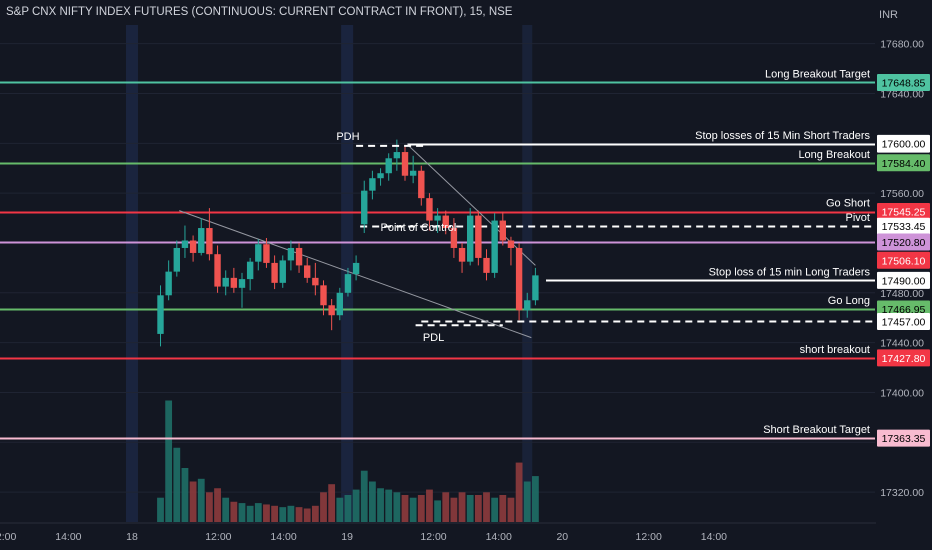  I want to click on time-tick-label: 14:00, so click(499, 537).